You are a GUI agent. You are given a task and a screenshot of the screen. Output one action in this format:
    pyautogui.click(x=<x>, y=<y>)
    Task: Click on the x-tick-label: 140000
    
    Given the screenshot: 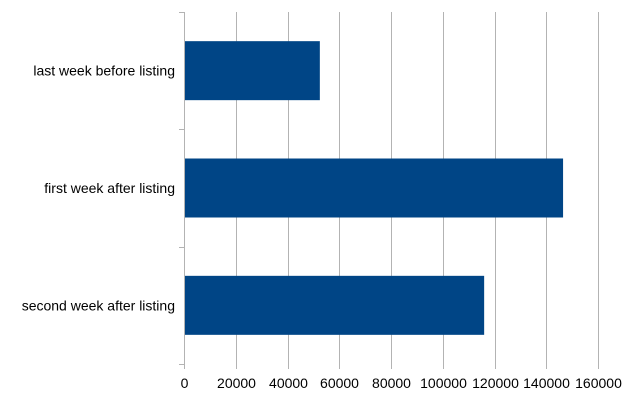 What is the action you would take?
    pyautogui.click(x=546, y=383)
    